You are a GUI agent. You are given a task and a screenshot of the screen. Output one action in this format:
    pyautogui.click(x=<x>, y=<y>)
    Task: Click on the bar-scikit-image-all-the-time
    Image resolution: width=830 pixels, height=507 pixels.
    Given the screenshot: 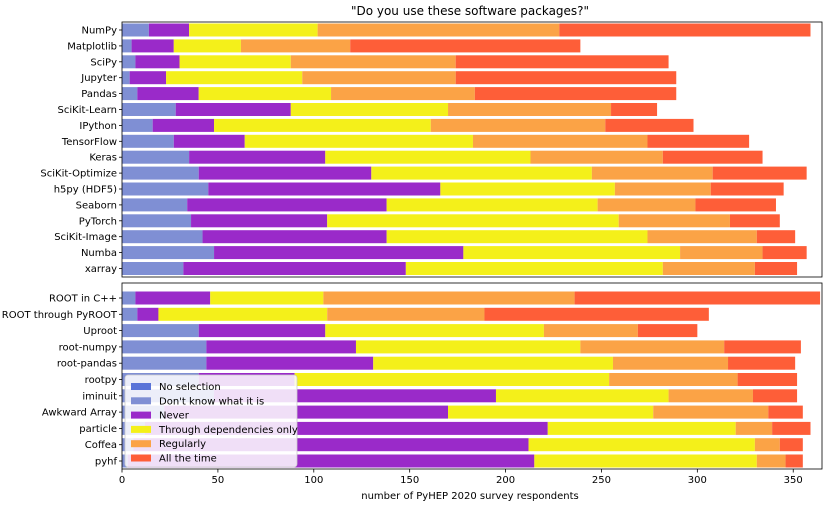 What is the action you would take?
    pyautogui.click(x=776, y=237)
    